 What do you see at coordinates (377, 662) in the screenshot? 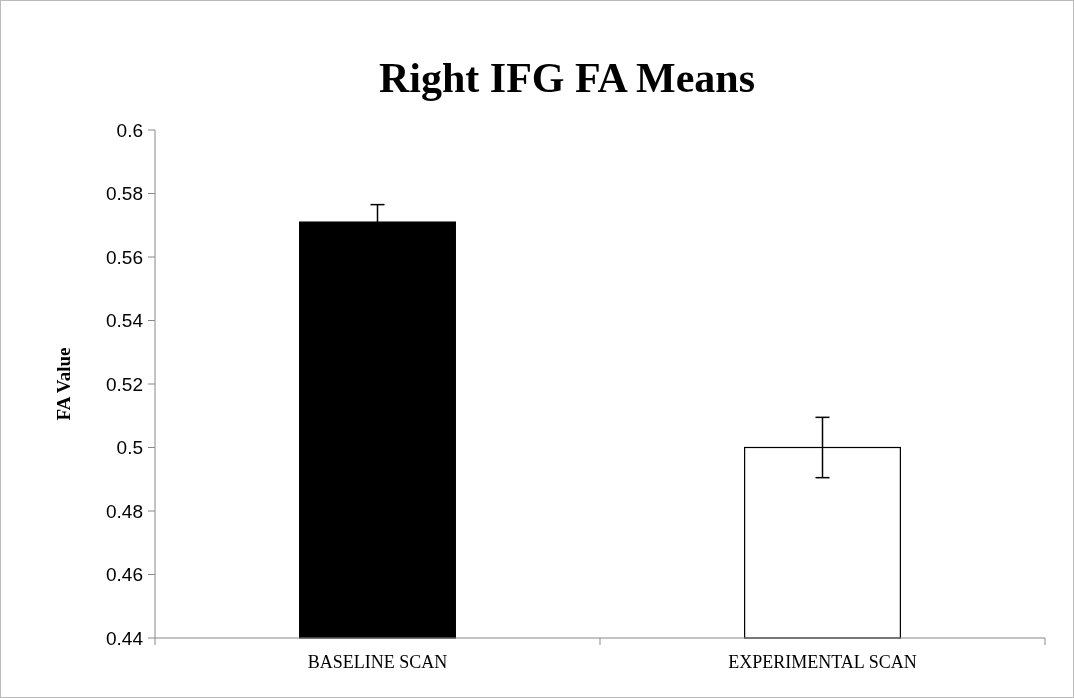
I see `x-tick-label: BASELINE SCAN` at bounding box center [377, 662].